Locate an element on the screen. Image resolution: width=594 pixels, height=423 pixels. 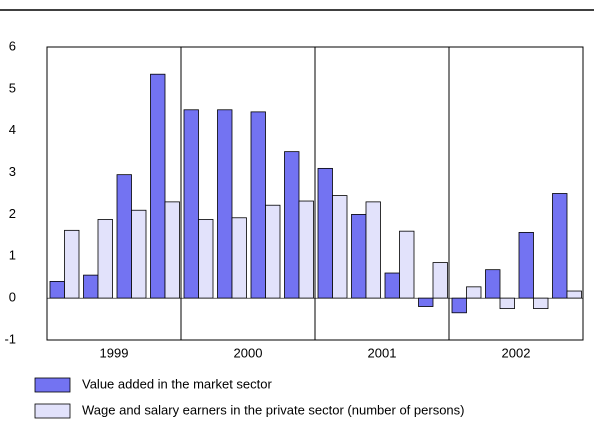
x-group-label: 2000 is located at coordinates (248, 352).